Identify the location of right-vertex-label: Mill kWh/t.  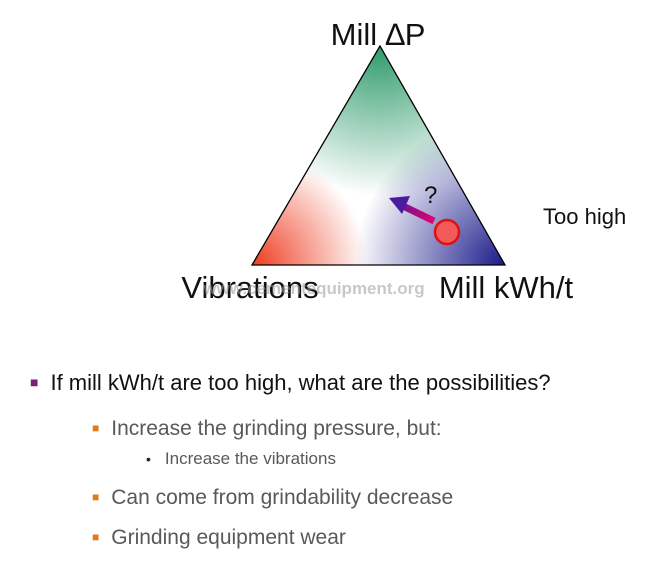
(506, 287).